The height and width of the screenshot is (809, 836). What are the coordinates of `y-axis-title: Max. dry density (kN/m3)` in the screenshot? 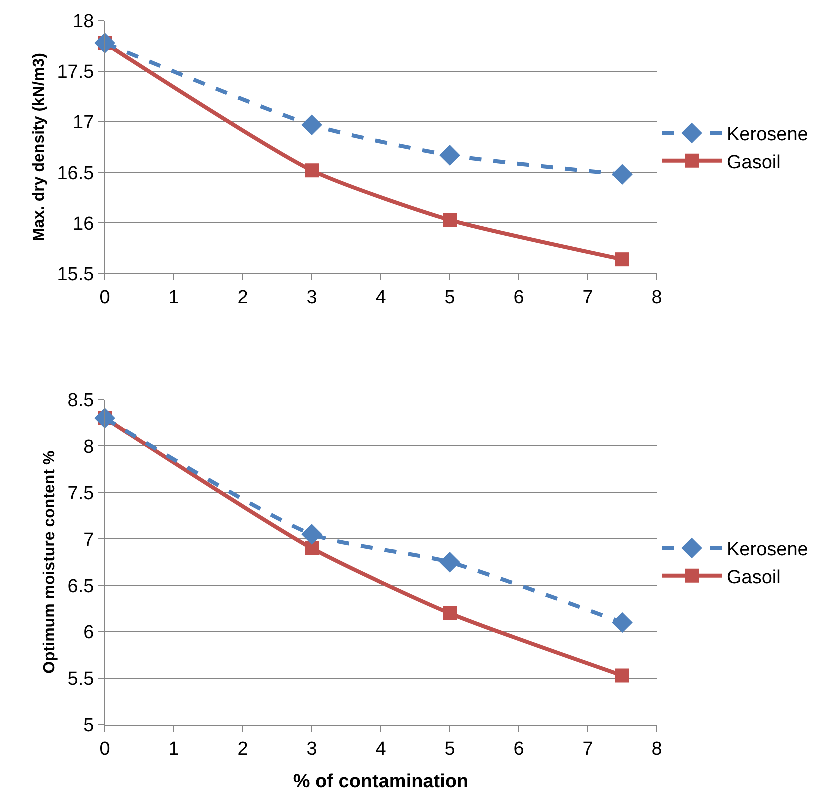 It's located at (39, 147).